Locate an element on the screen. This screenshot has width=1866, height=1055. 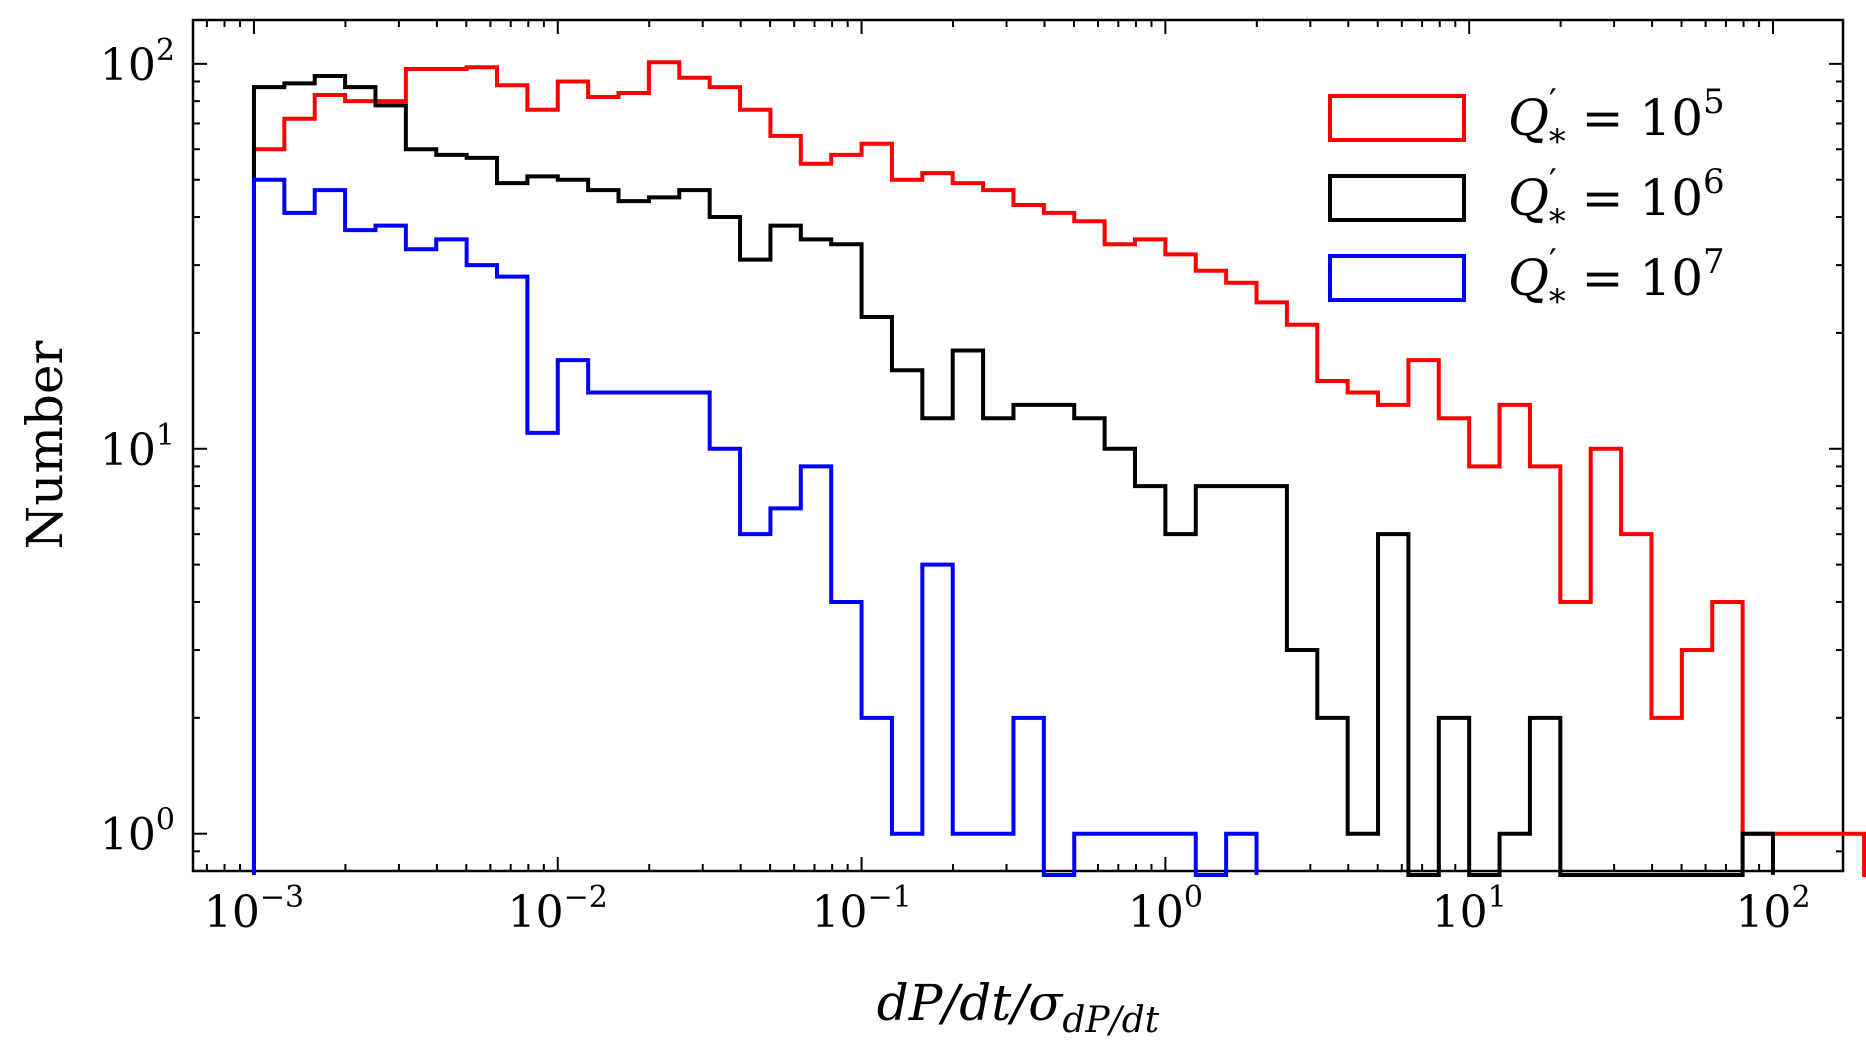
y-axis-label: Number is located at coordinates (45, 444).